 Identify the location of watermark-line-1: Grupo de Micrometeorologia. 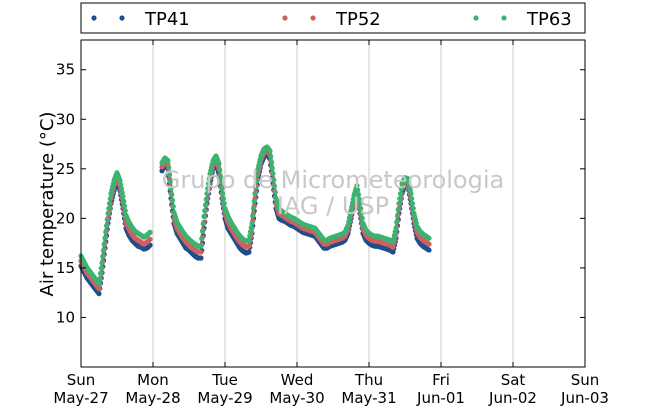
(333, 180).